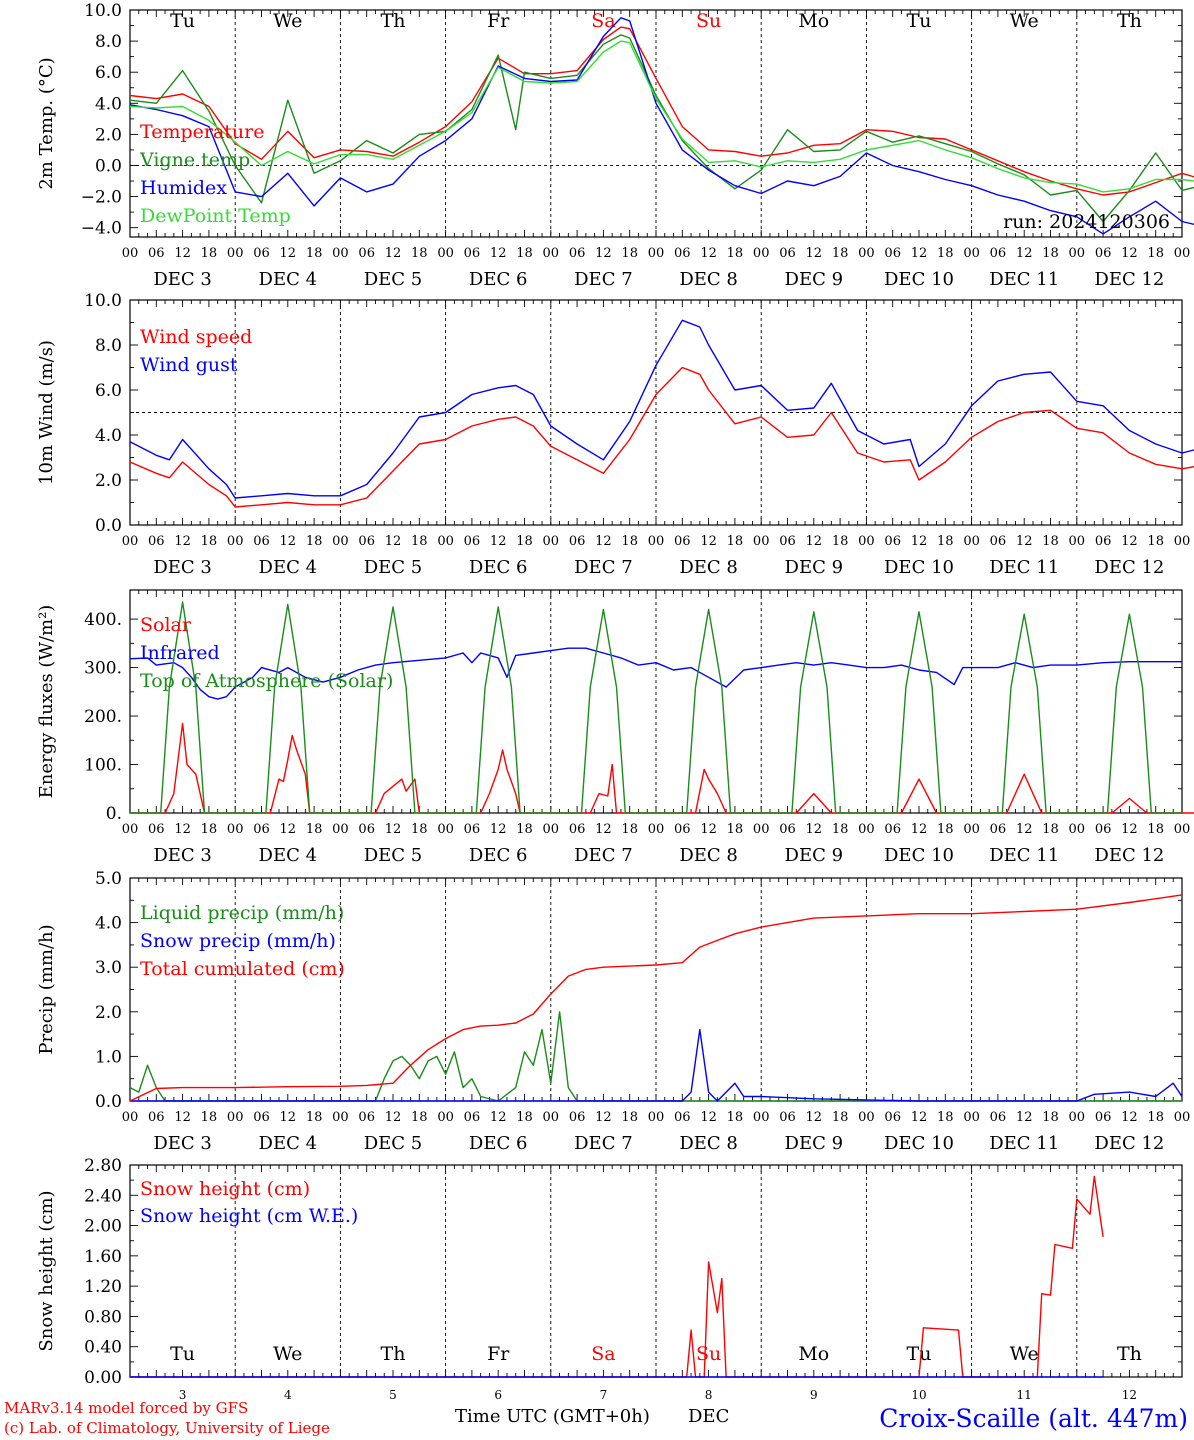 The height and width of the screenshot is (1440, 1194). What do you see at coordinates (103, 1287) in the screenshot?
I see `y-tick-label: 1.20` at bounding box center [103, 1287].